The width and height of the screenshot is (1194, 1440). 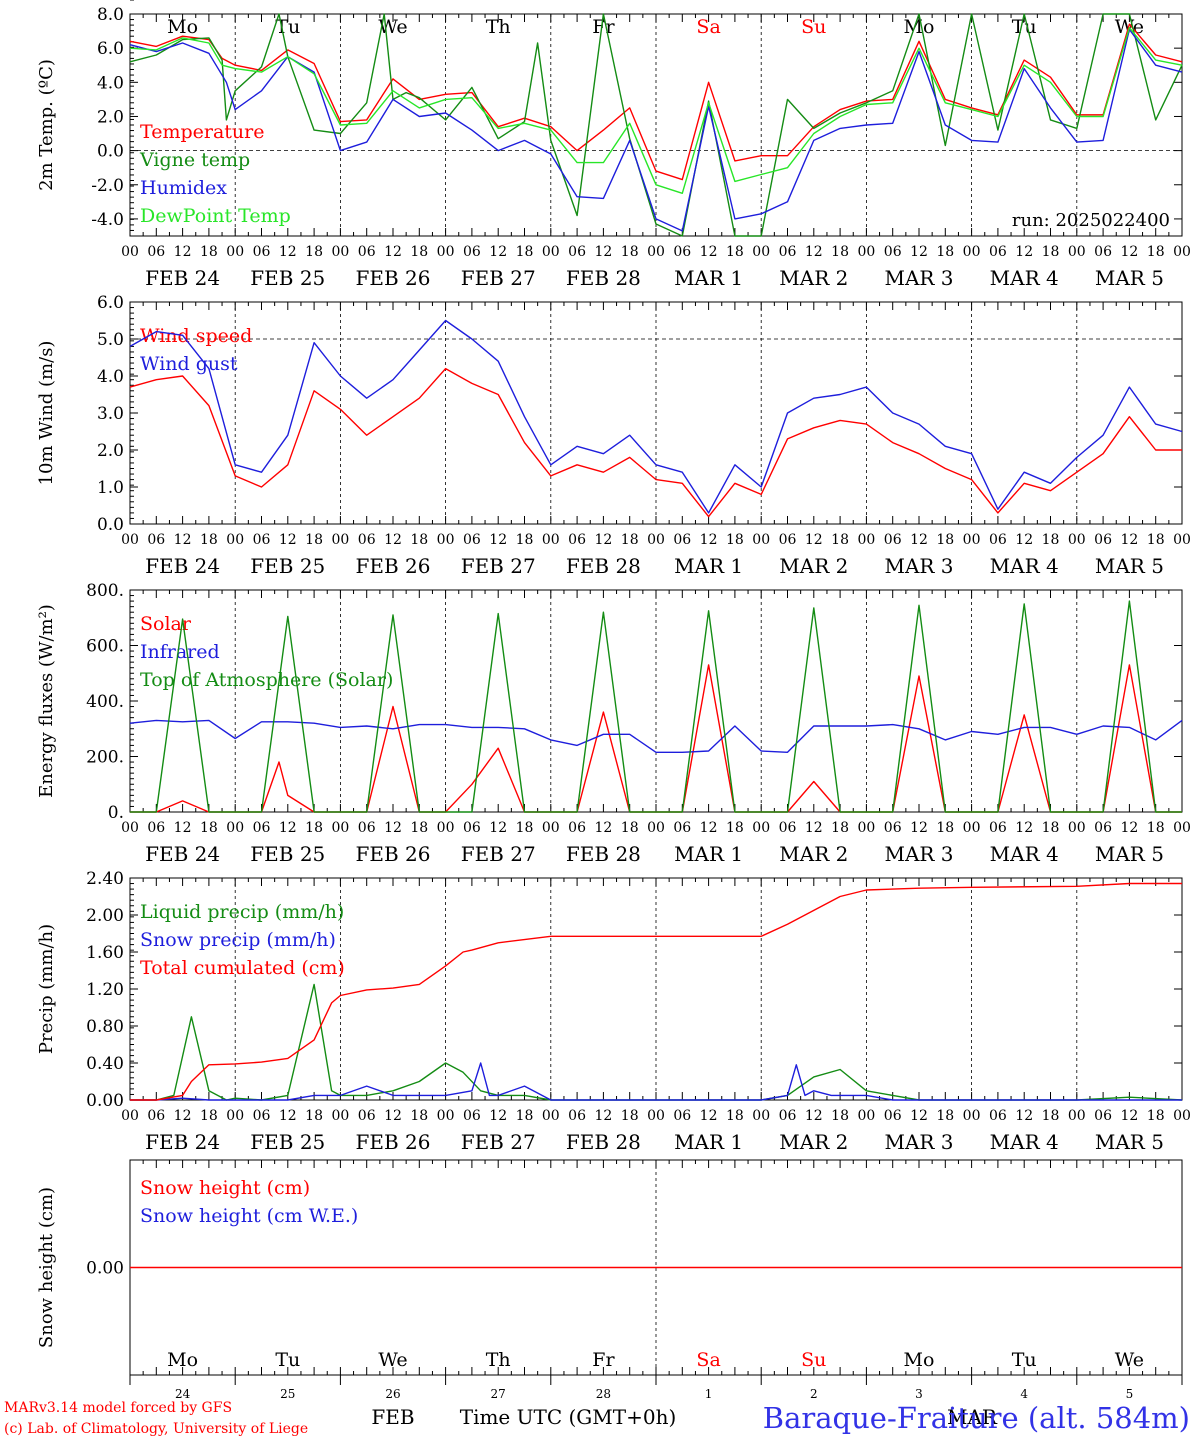 What do you see at coordinates (1130, 1394) in the screenshot?
I see `footer-day-number: 5` at bounding box center [1130, 1394].